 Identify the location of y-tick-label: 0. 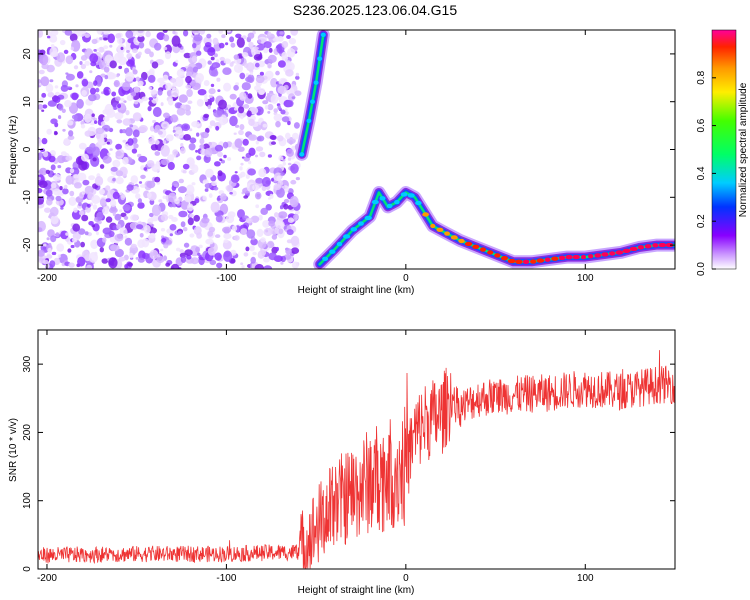
(27, 569).